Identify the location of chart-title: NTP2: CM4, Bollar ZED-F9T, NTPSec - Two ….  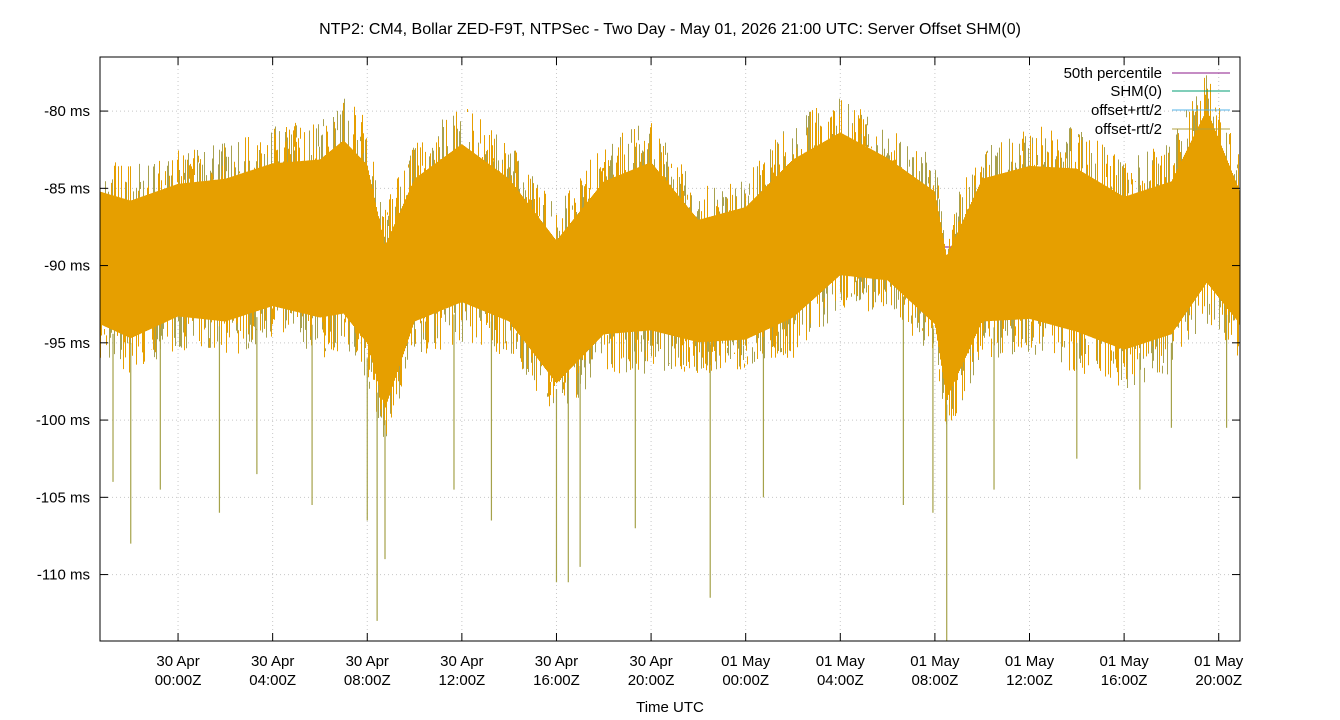
(670, 29).